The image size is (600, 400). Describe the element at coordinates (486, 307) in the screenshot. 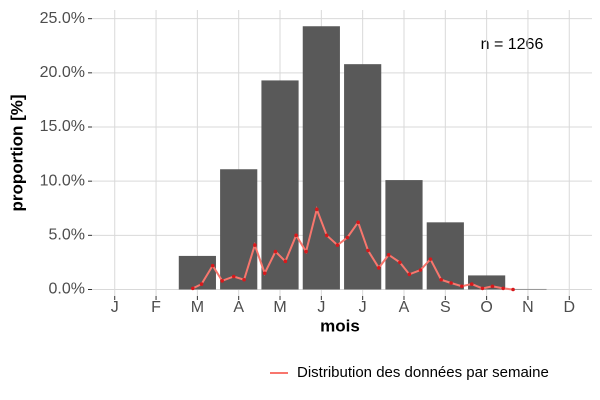

I see `x-tick-label: O` at that location.